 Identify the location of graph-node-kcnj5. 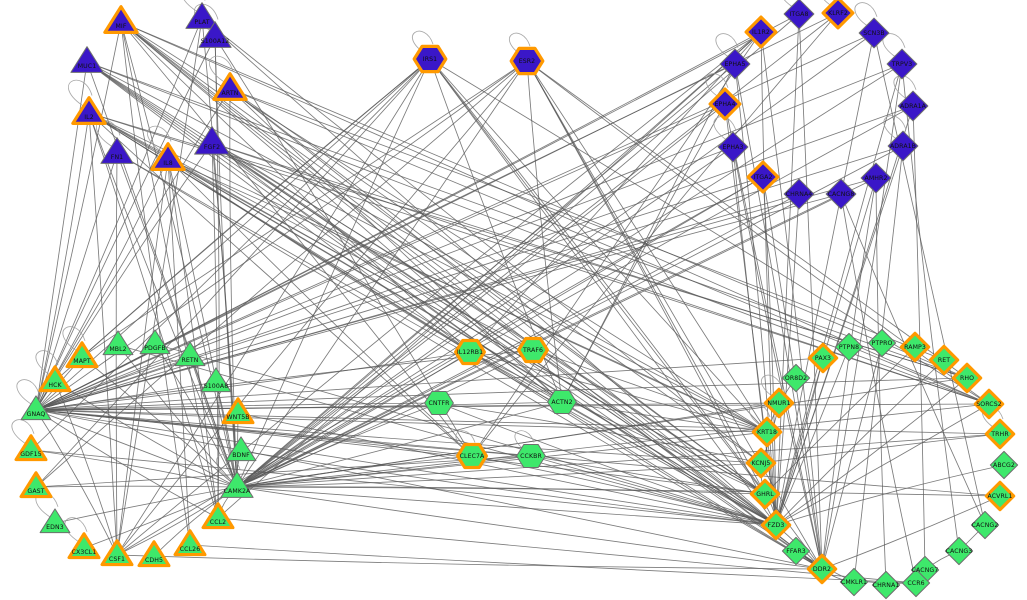
(761, 463).